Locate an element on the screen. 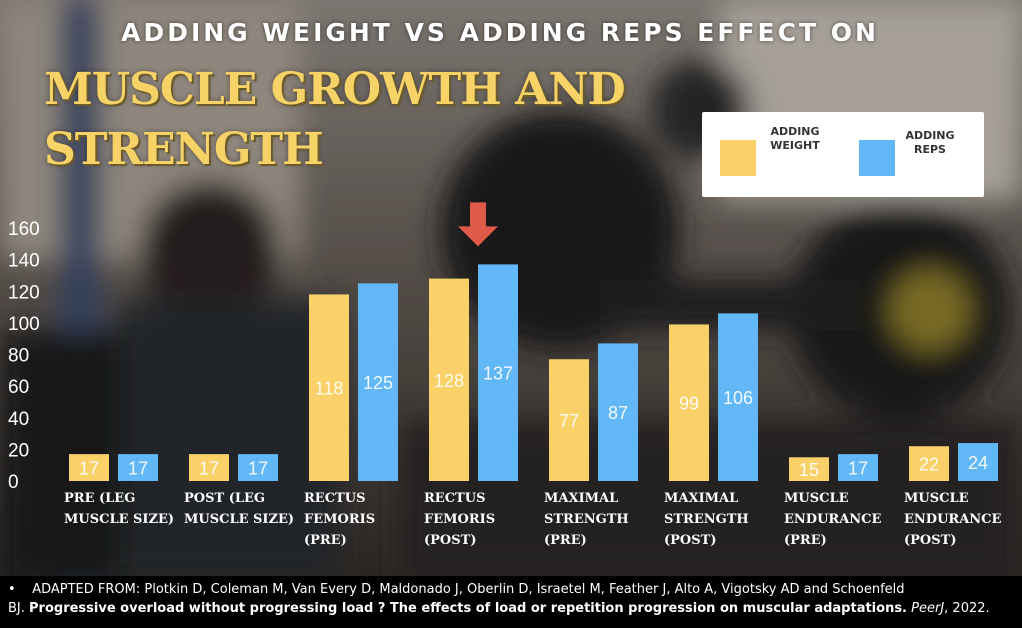 The height and width of the screenshot is (628, 1022). bar-value-label: 24 is located at coordinates (978, 463).